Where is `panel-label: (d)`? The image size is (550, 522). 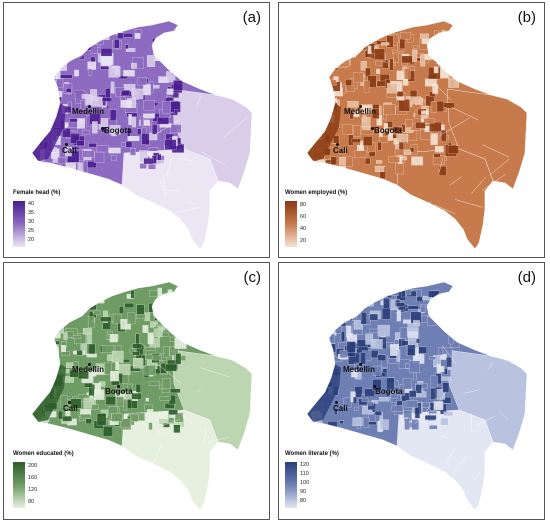
panel-label: (d) is located at coordinates (526, 277).